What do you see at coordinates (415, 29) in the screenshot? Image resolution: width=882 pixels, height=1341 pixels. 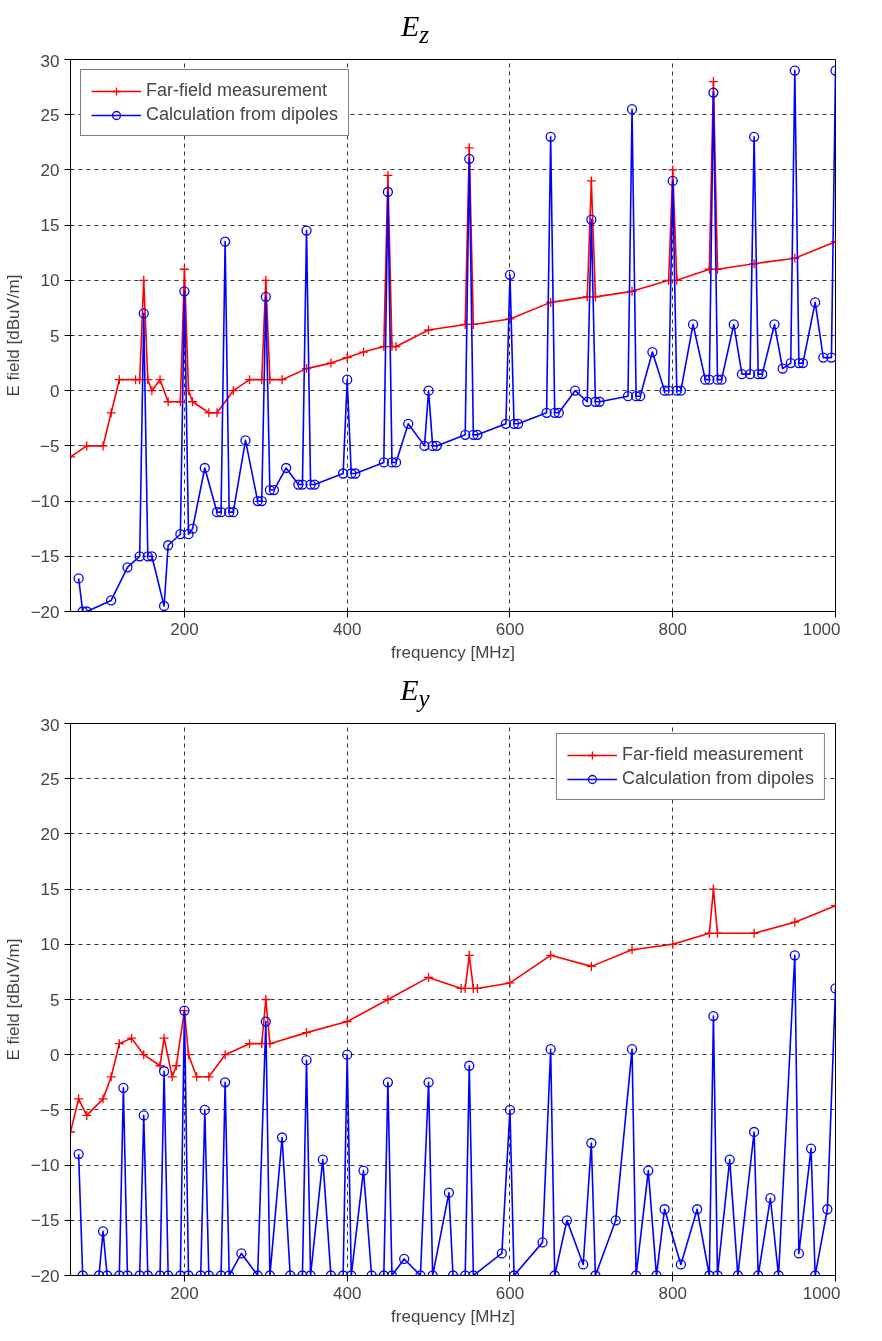 I see `chart-title: E$_{z}$` at bounding box center [415, 29].